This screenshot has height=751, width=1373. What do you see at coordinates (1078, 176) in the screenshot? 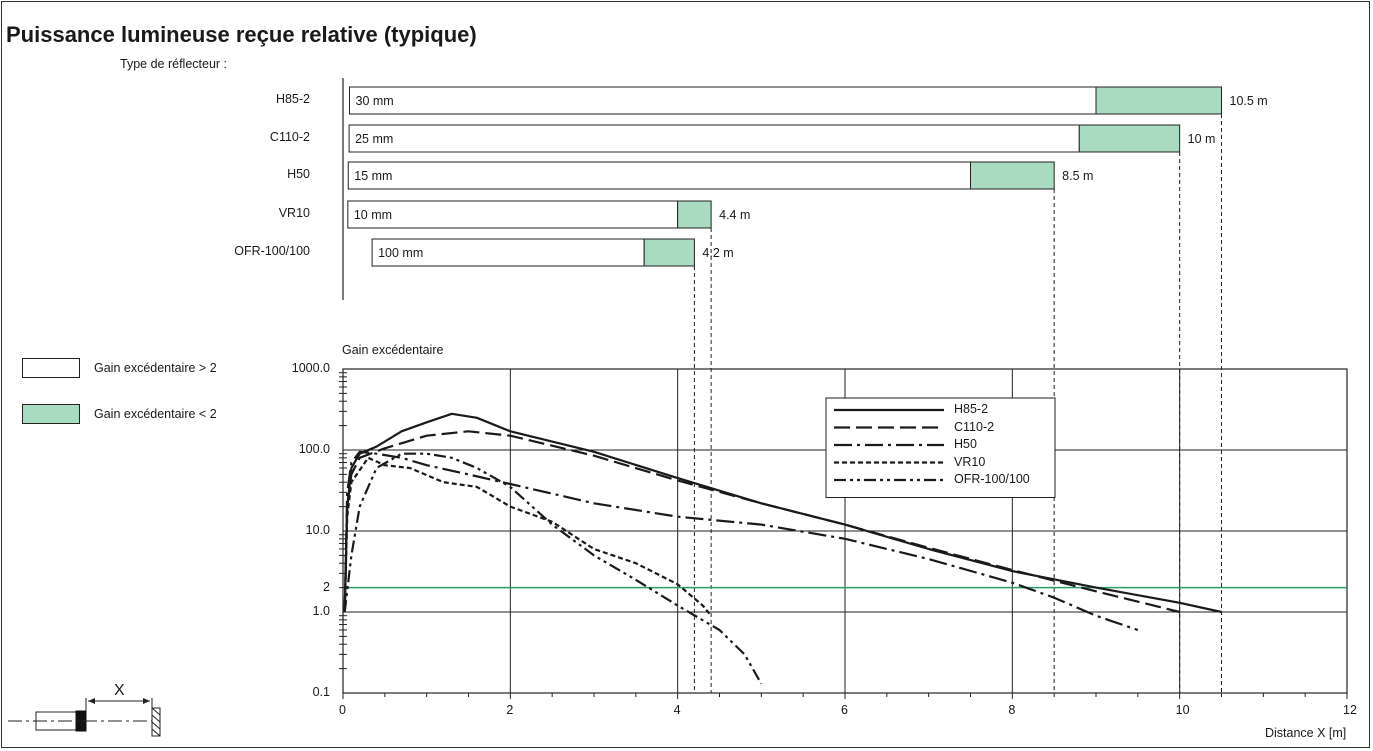
I see `reflector-range-label: 8.5 m` at bounding box center [1078, 176].